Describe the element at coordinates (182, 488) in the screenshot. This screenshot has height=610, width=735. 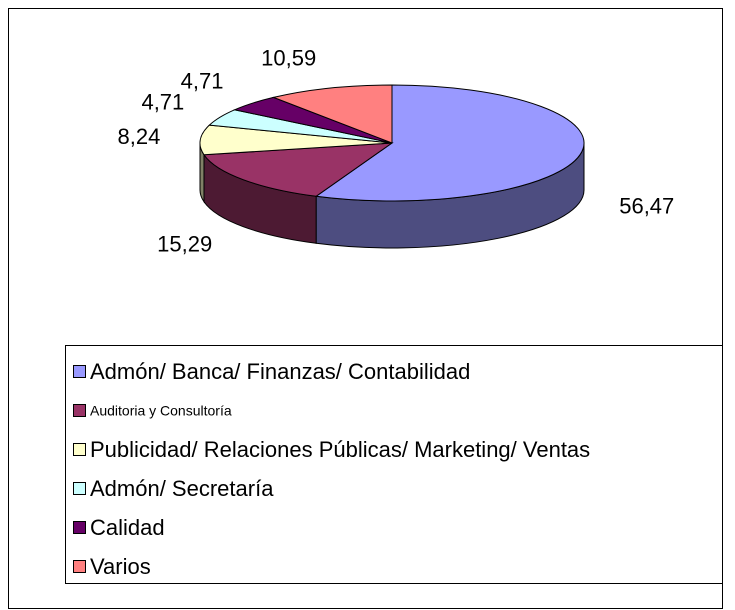
I see `legend-label: Admón/ Secretaría` at that location.